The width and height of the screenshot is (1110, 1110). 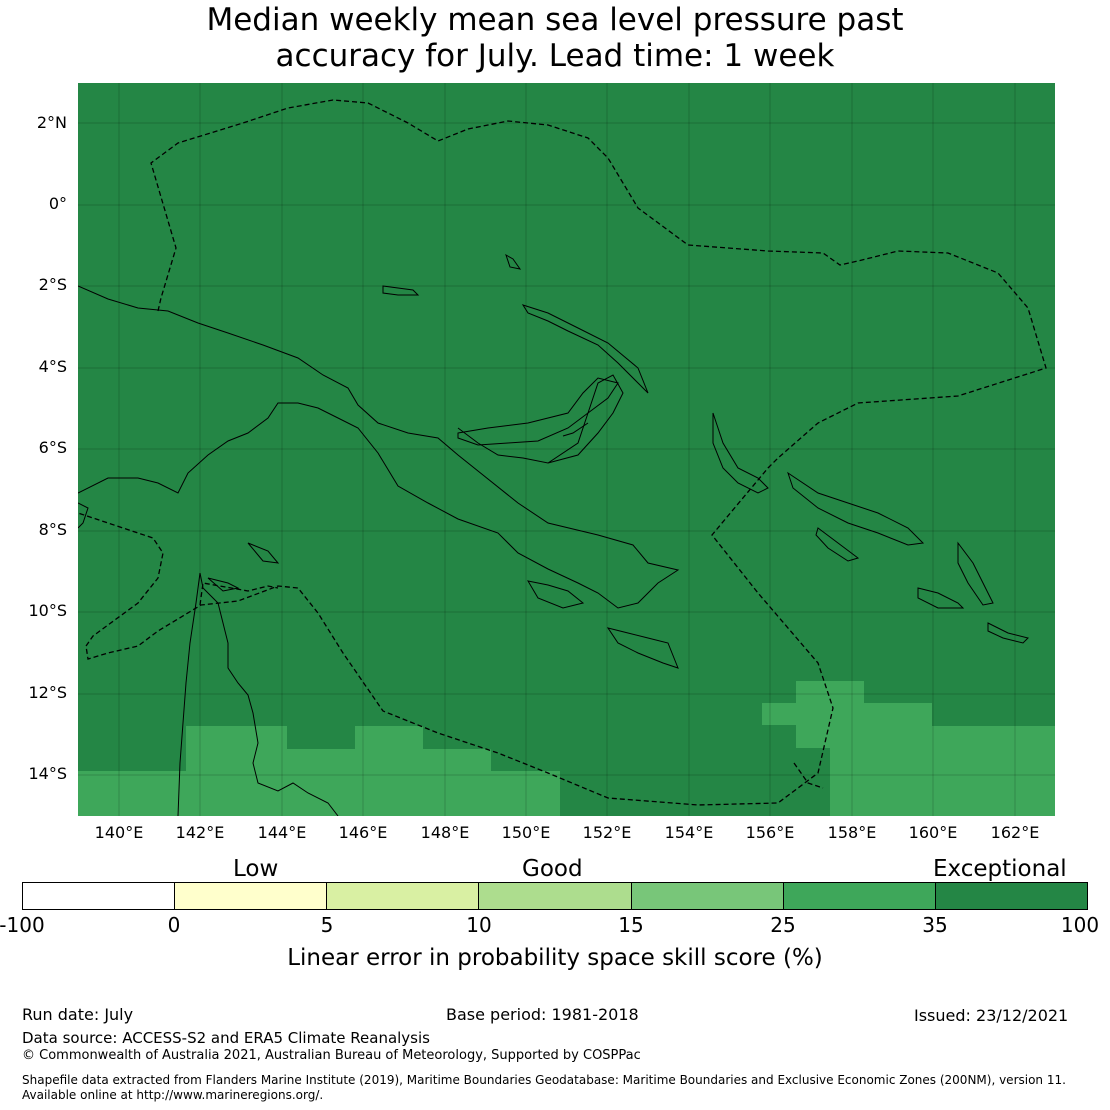 I want to click on lon-label-150e: 150°E, so click(x=526, y=832).